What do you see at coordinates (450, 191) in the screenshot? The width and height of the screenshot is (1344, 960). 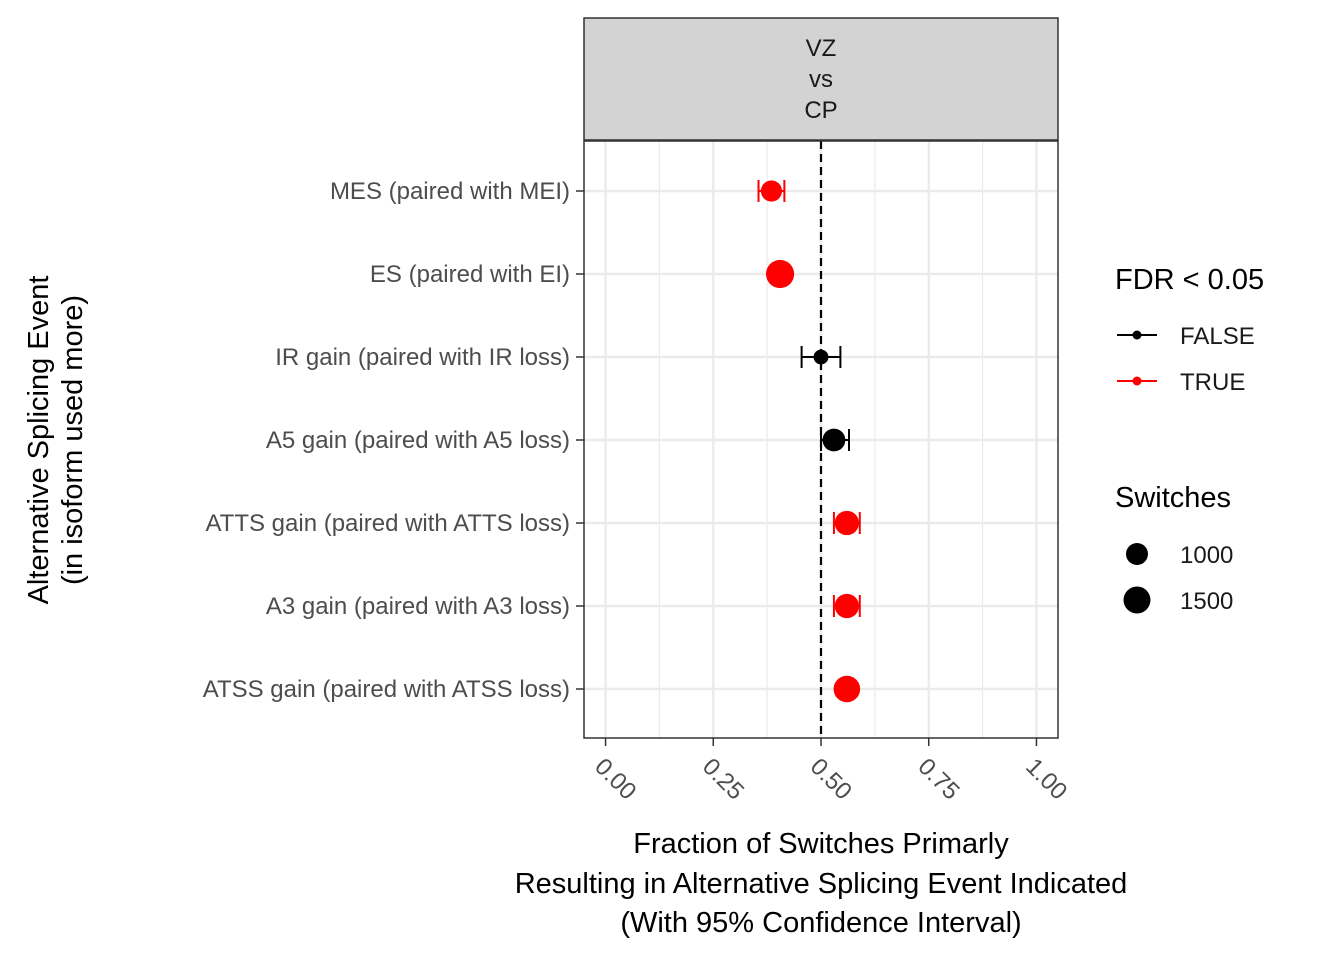 I see `y-tick-label: MES (paired with MEI)` at bounding box center [450, 191].